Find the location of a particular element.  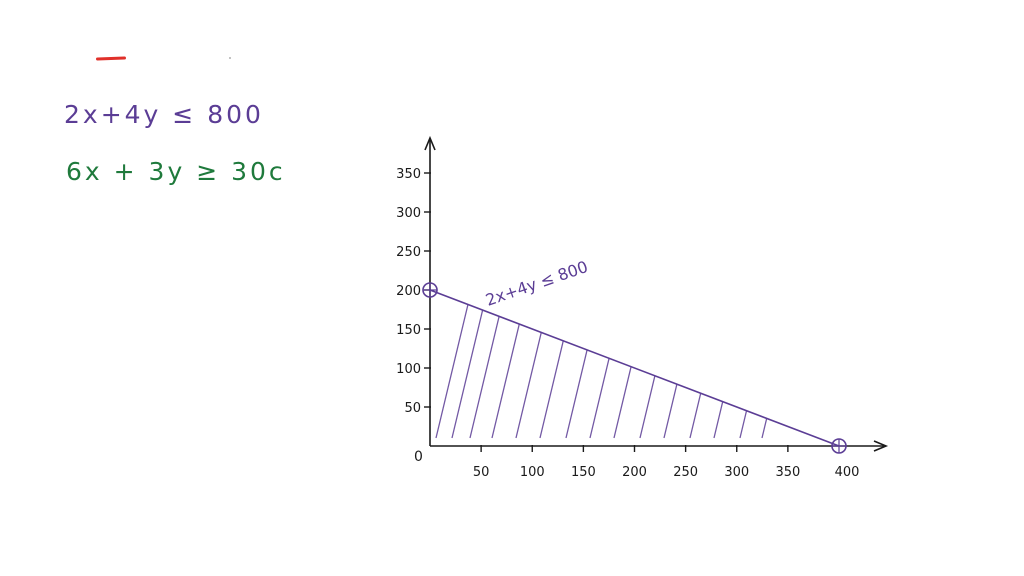

y-tick-label: 250 is located at coordinates (408, 252).